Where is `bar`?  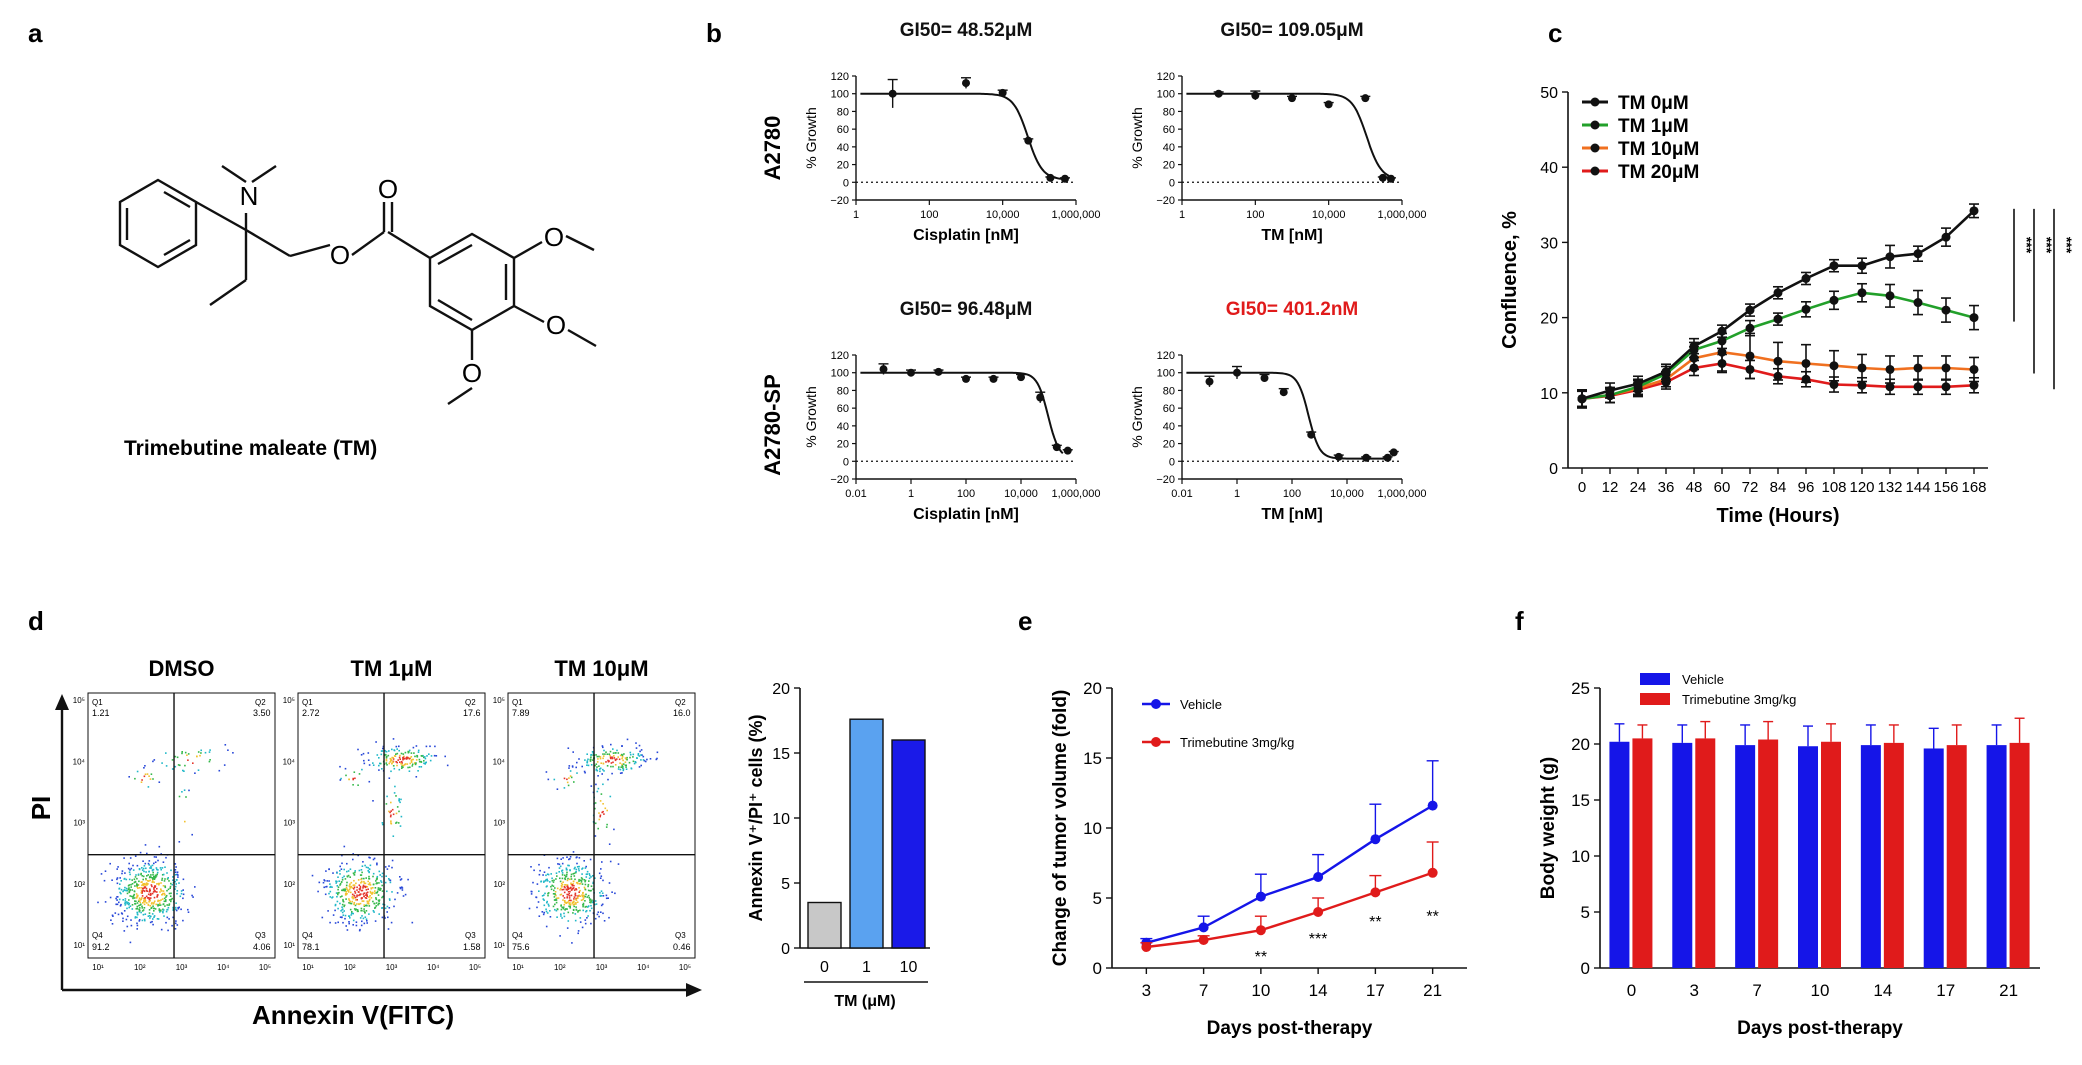 bar is located at coordinates (908, 844).